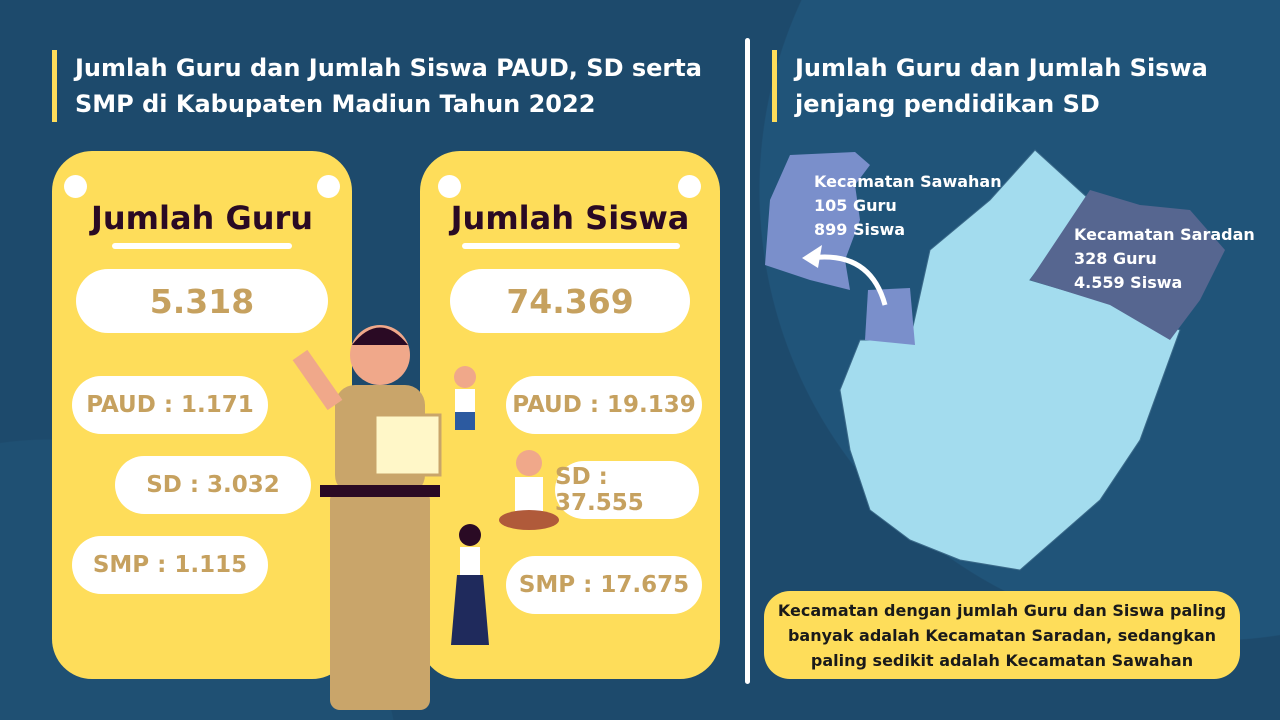 This screenshot has height=720, width=1280. Describe the element at coordinates (908, 206) in the screenshot. I see `sawahan-label: Kecamatan Sawahan 105 Guru 899 Siswa` at that location.